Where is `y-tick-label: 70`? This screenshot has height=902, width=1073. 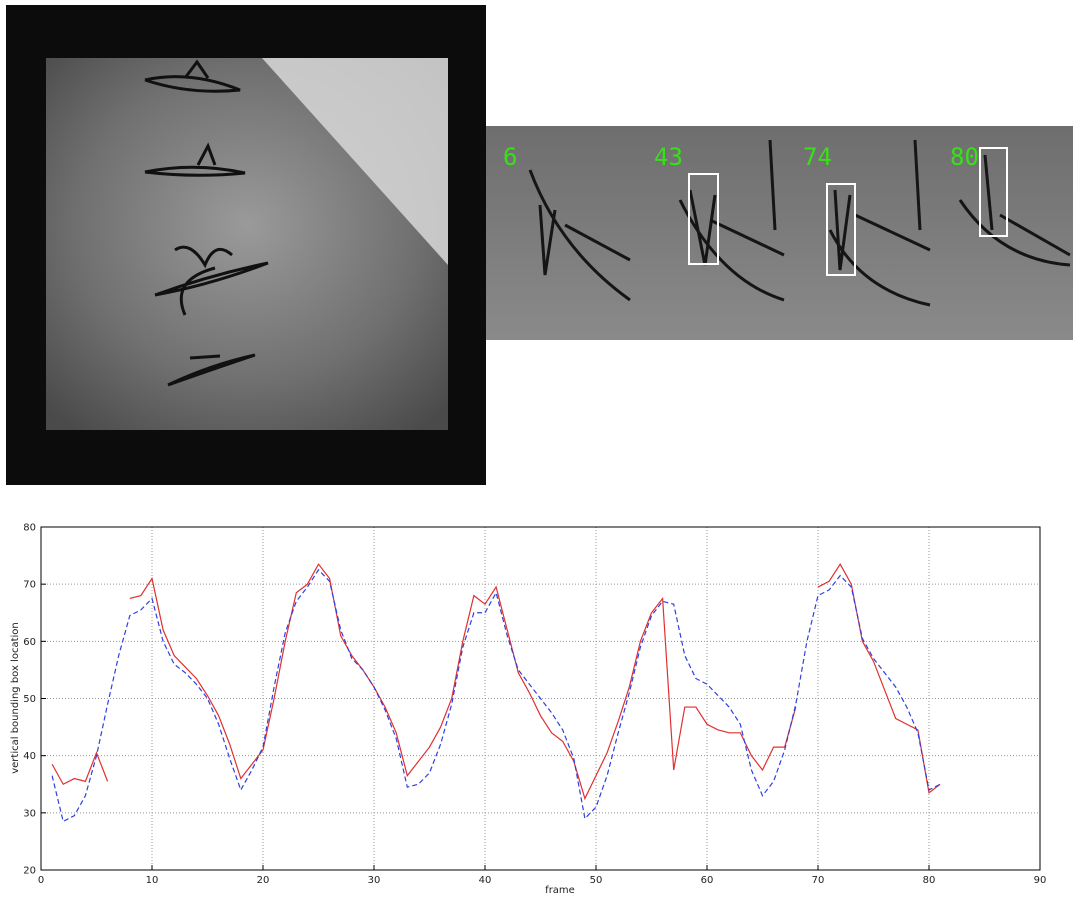 y-tick-label: 70 is located at coordinates (29, 585).